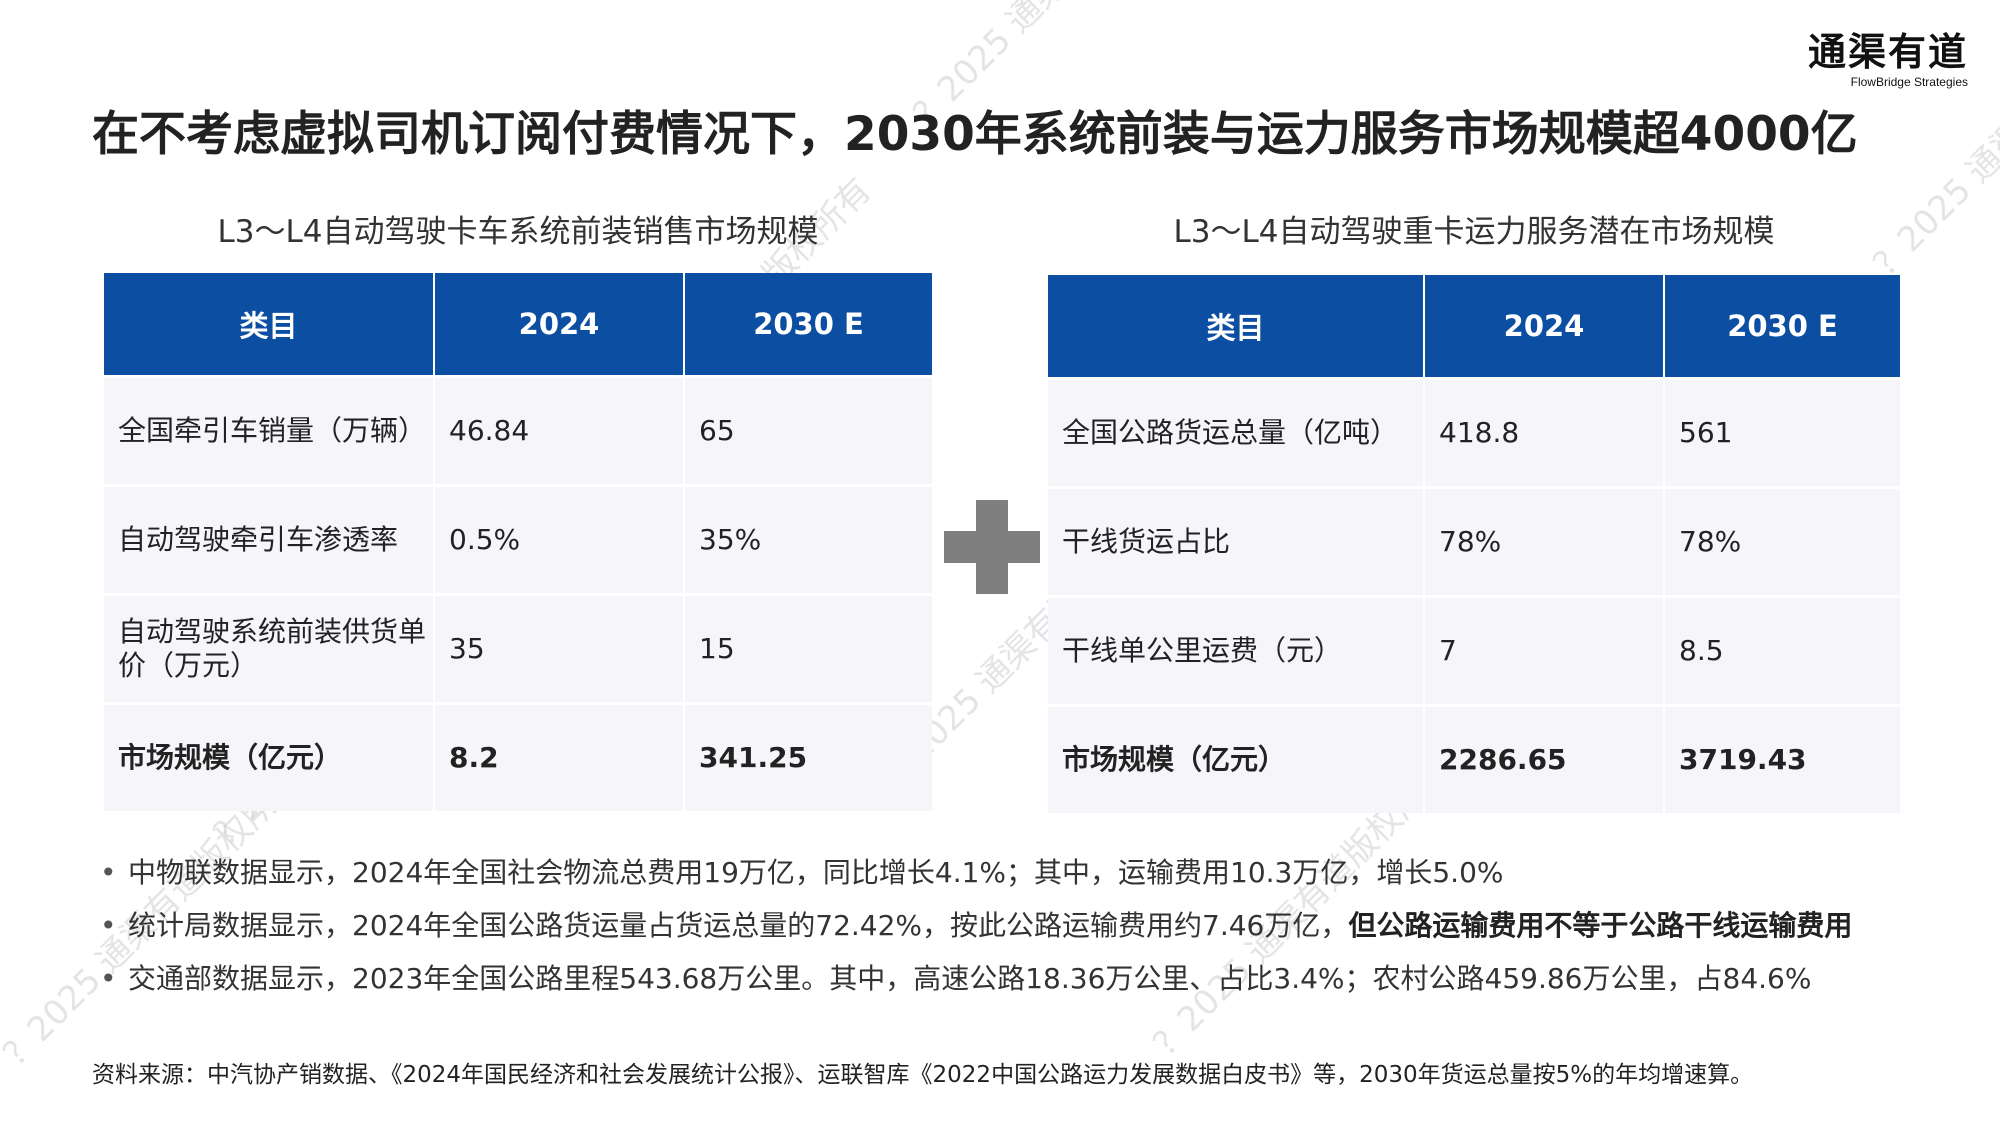 Image resolution: width=2000 pixels, height=1125 pixels. I want to click on value-2024: 0.5%, so click(559, 539).